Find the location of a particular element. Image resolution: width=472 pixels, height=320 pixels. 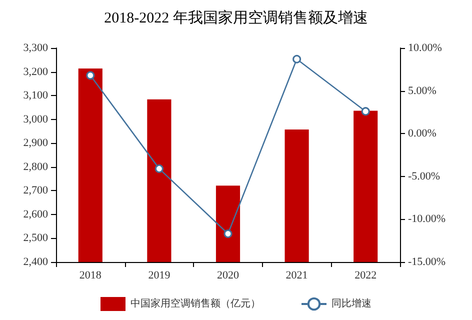

y-tick-label: 2,600 is located at coordinates (35, 214).